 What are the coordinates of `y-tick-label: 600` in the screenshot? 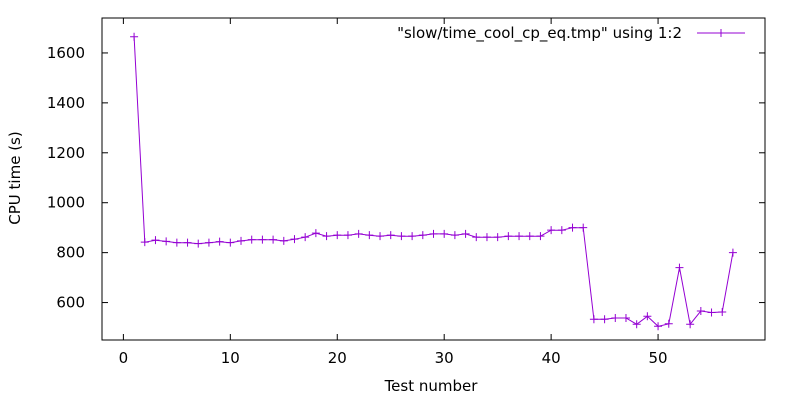 It's located at (70, 303).